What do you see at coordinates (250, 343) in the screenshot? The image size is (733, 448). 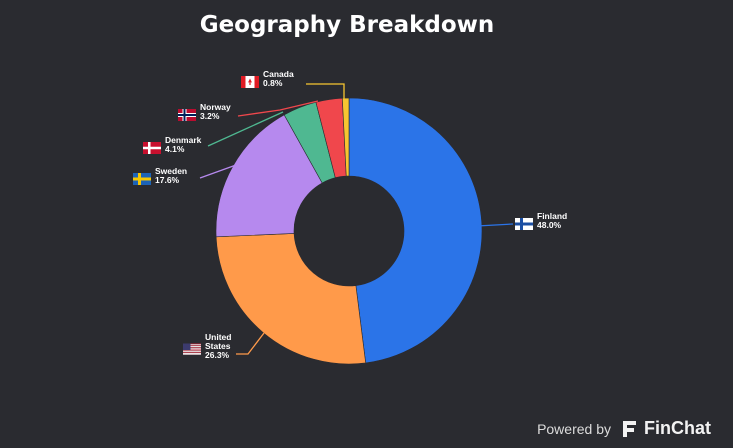 I see `leader-united-states` at bounding box center [250, 343].